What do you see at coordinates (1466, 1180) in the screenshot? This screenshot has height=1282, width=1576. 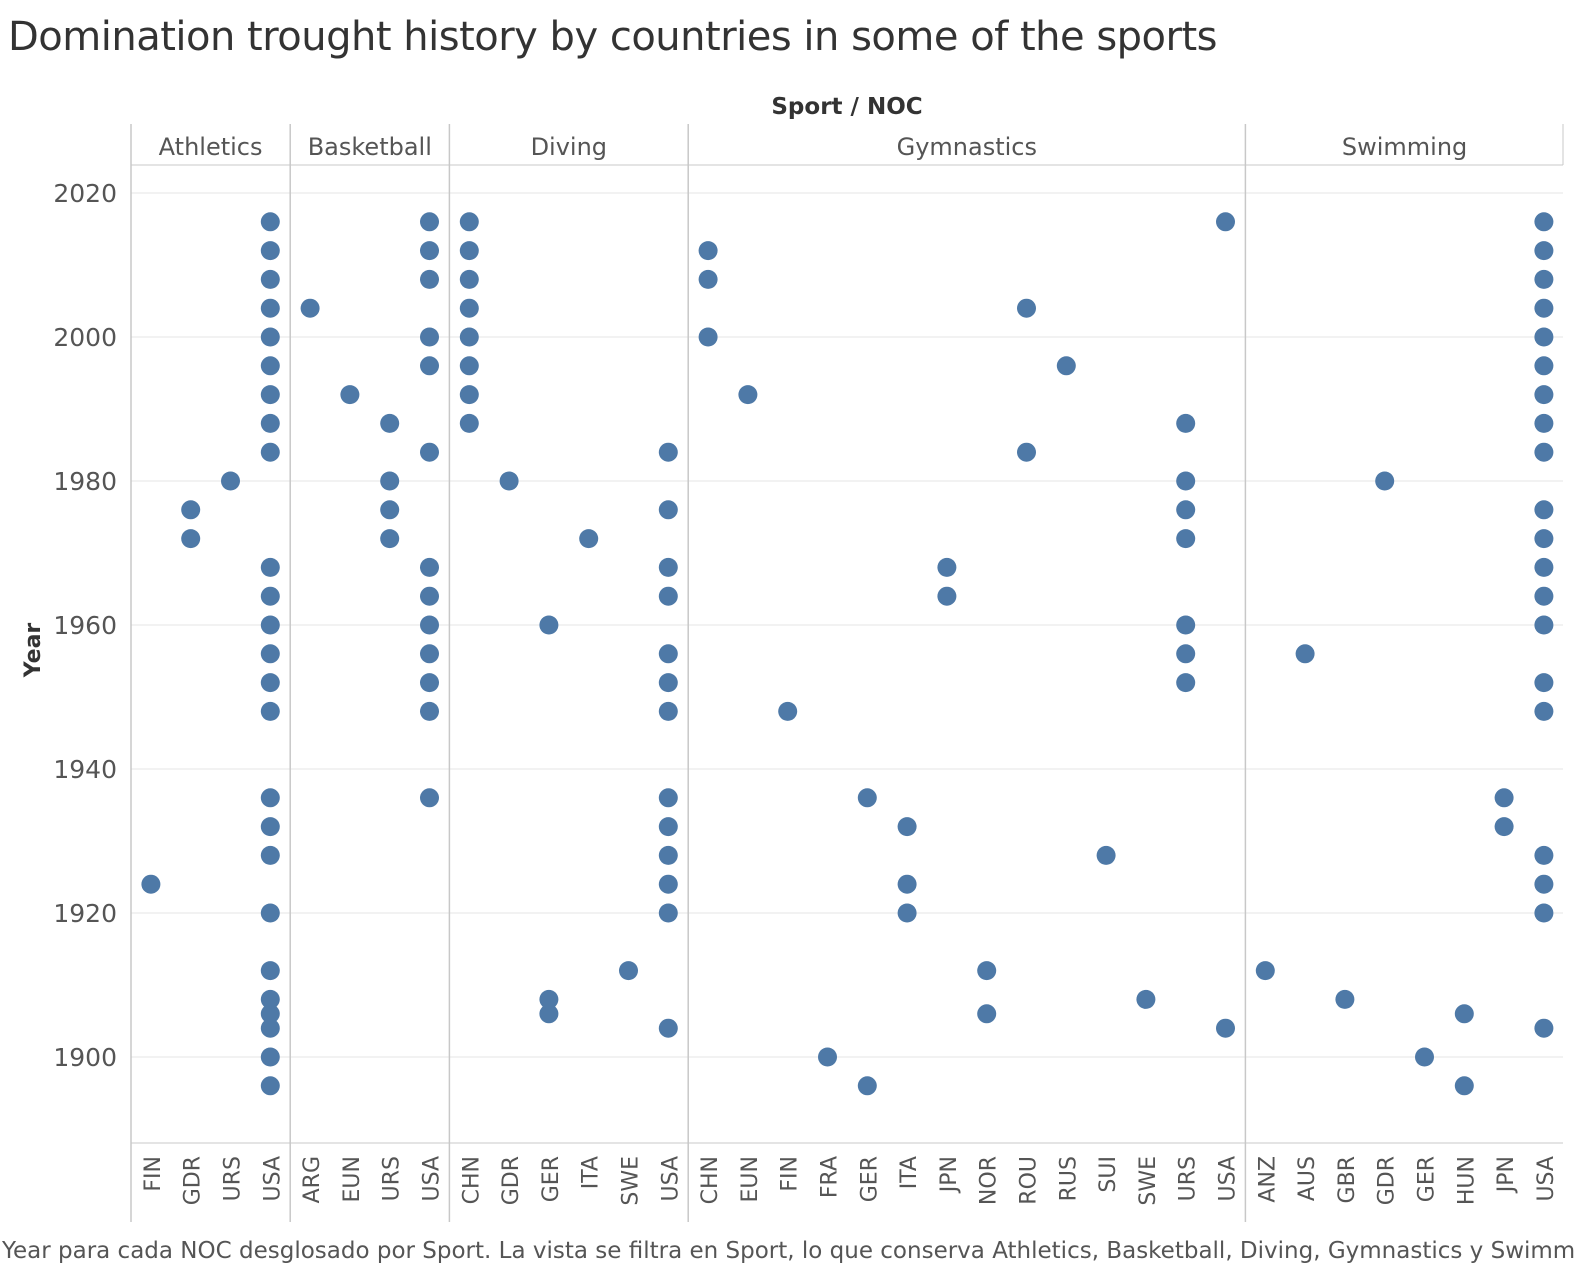 I see `noc-label: HUN` at bounding box center [1466, 1180].